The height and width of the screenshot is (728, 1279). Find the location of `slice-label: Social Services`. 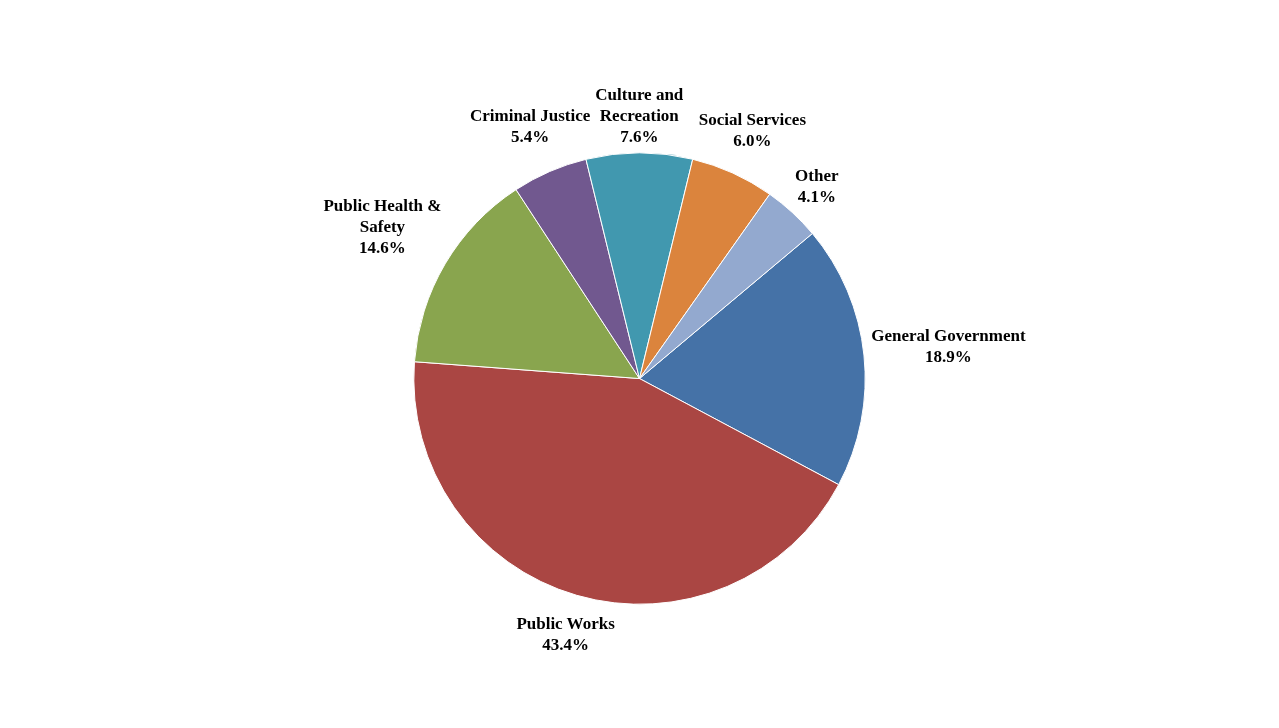

slice-label: Social Services is located at coordinates (752, 120).